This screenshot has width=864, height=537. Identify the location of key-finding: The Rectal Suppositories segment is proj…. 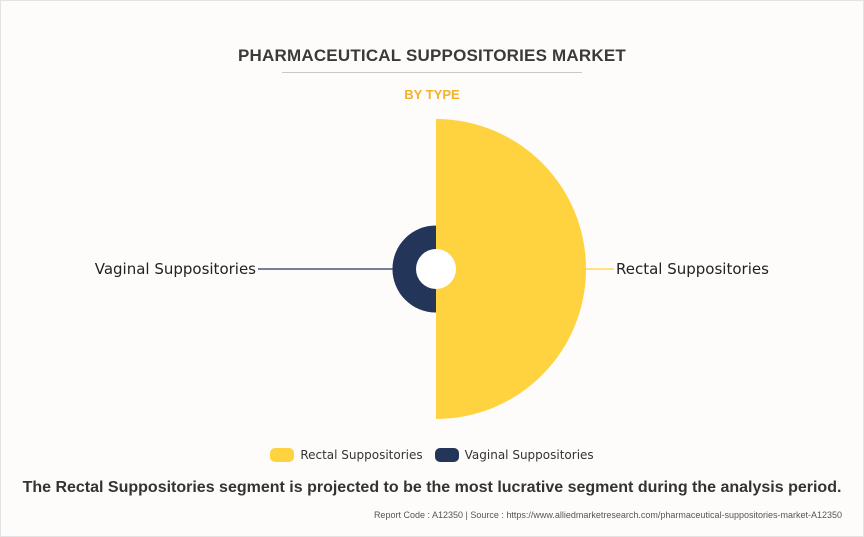
(432, 487).